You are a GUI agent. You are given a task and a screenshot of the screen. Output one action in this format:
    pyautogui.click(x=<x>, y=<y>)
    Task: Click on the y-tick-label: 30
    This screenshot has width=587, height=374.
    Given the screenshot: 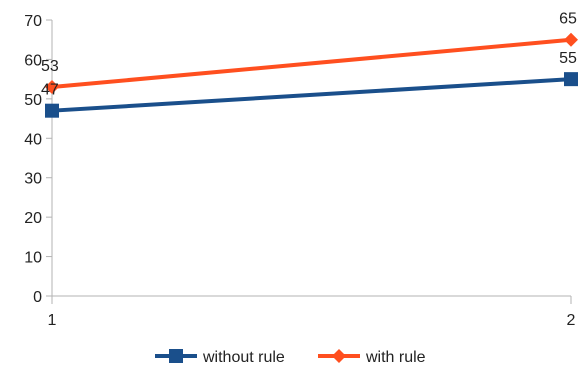 What is the action you would take?
    pyautogui.click(x=33, y=179)
    